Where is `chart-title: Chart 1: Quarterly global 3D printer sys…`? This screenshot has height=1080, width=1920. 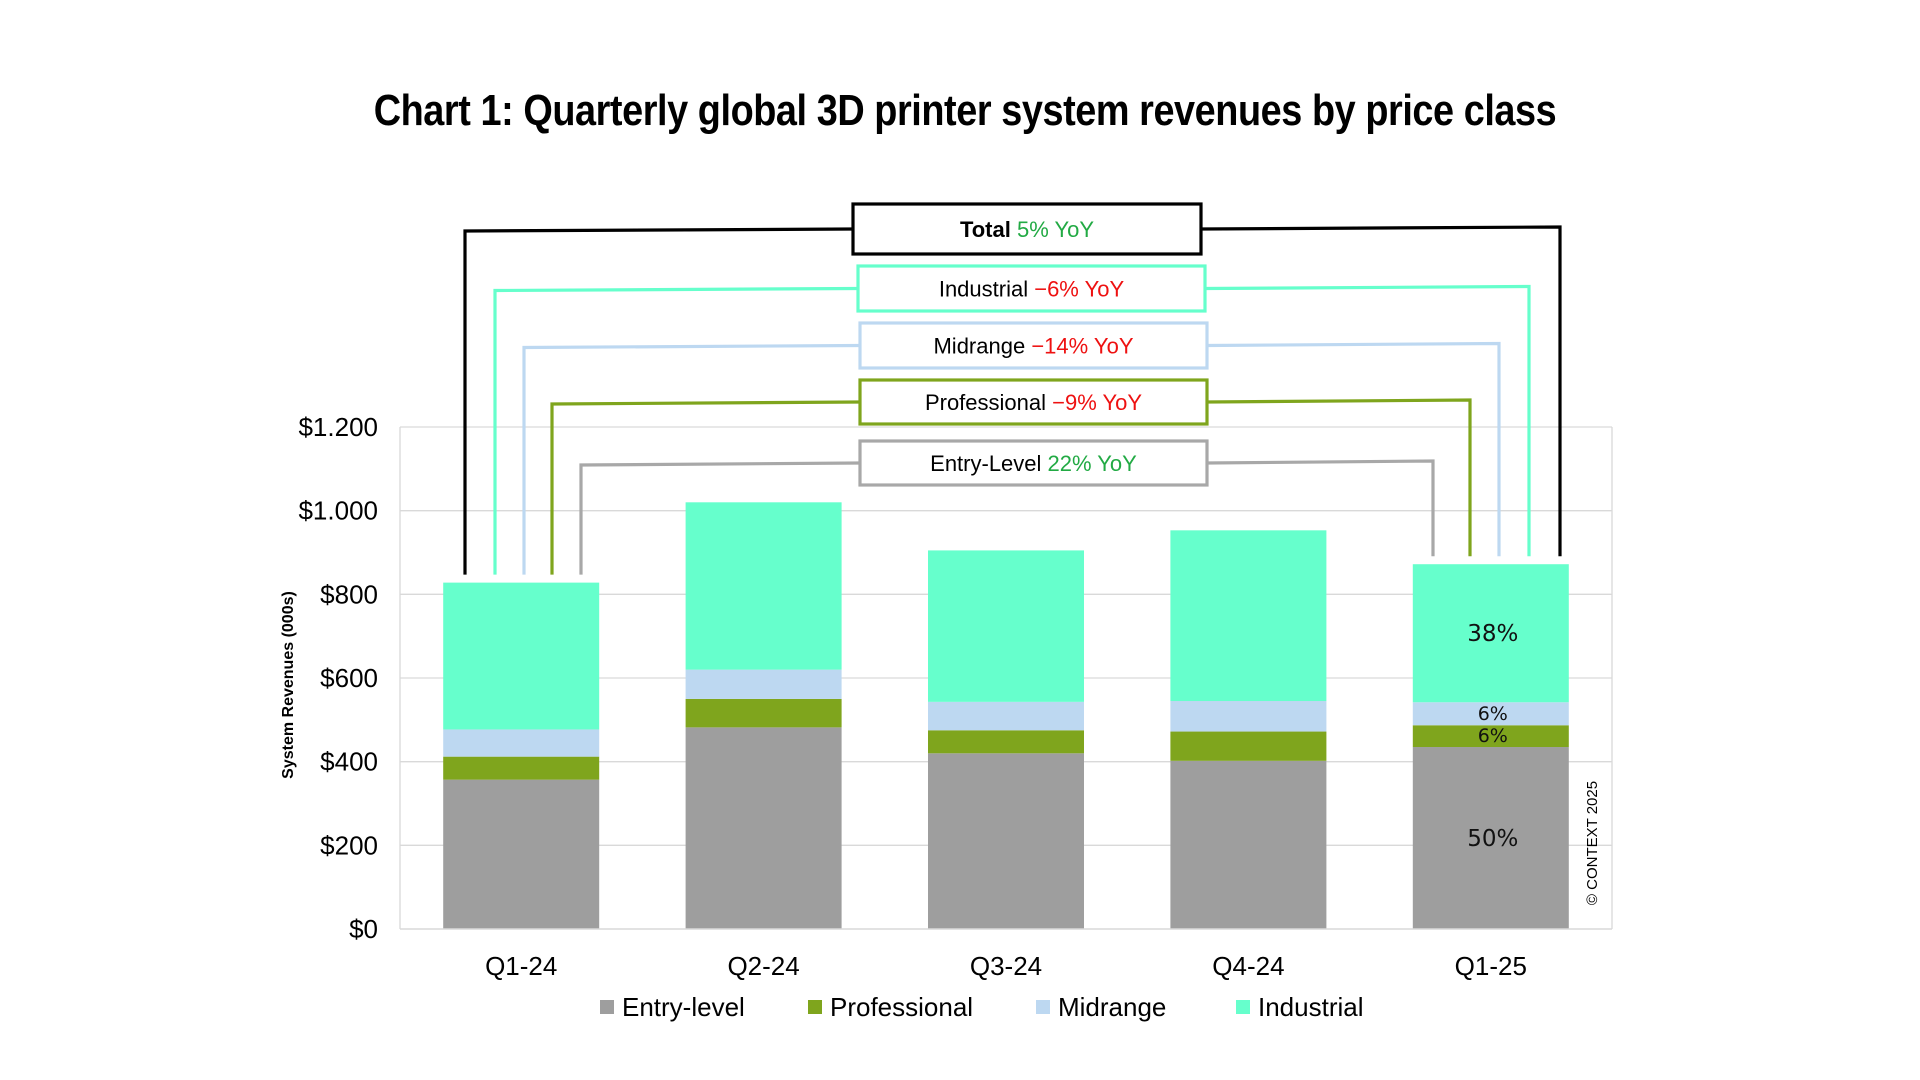 chart-title: Chart 1: Quarterly global 3D printer sys… is located at coordinates (965, 110).